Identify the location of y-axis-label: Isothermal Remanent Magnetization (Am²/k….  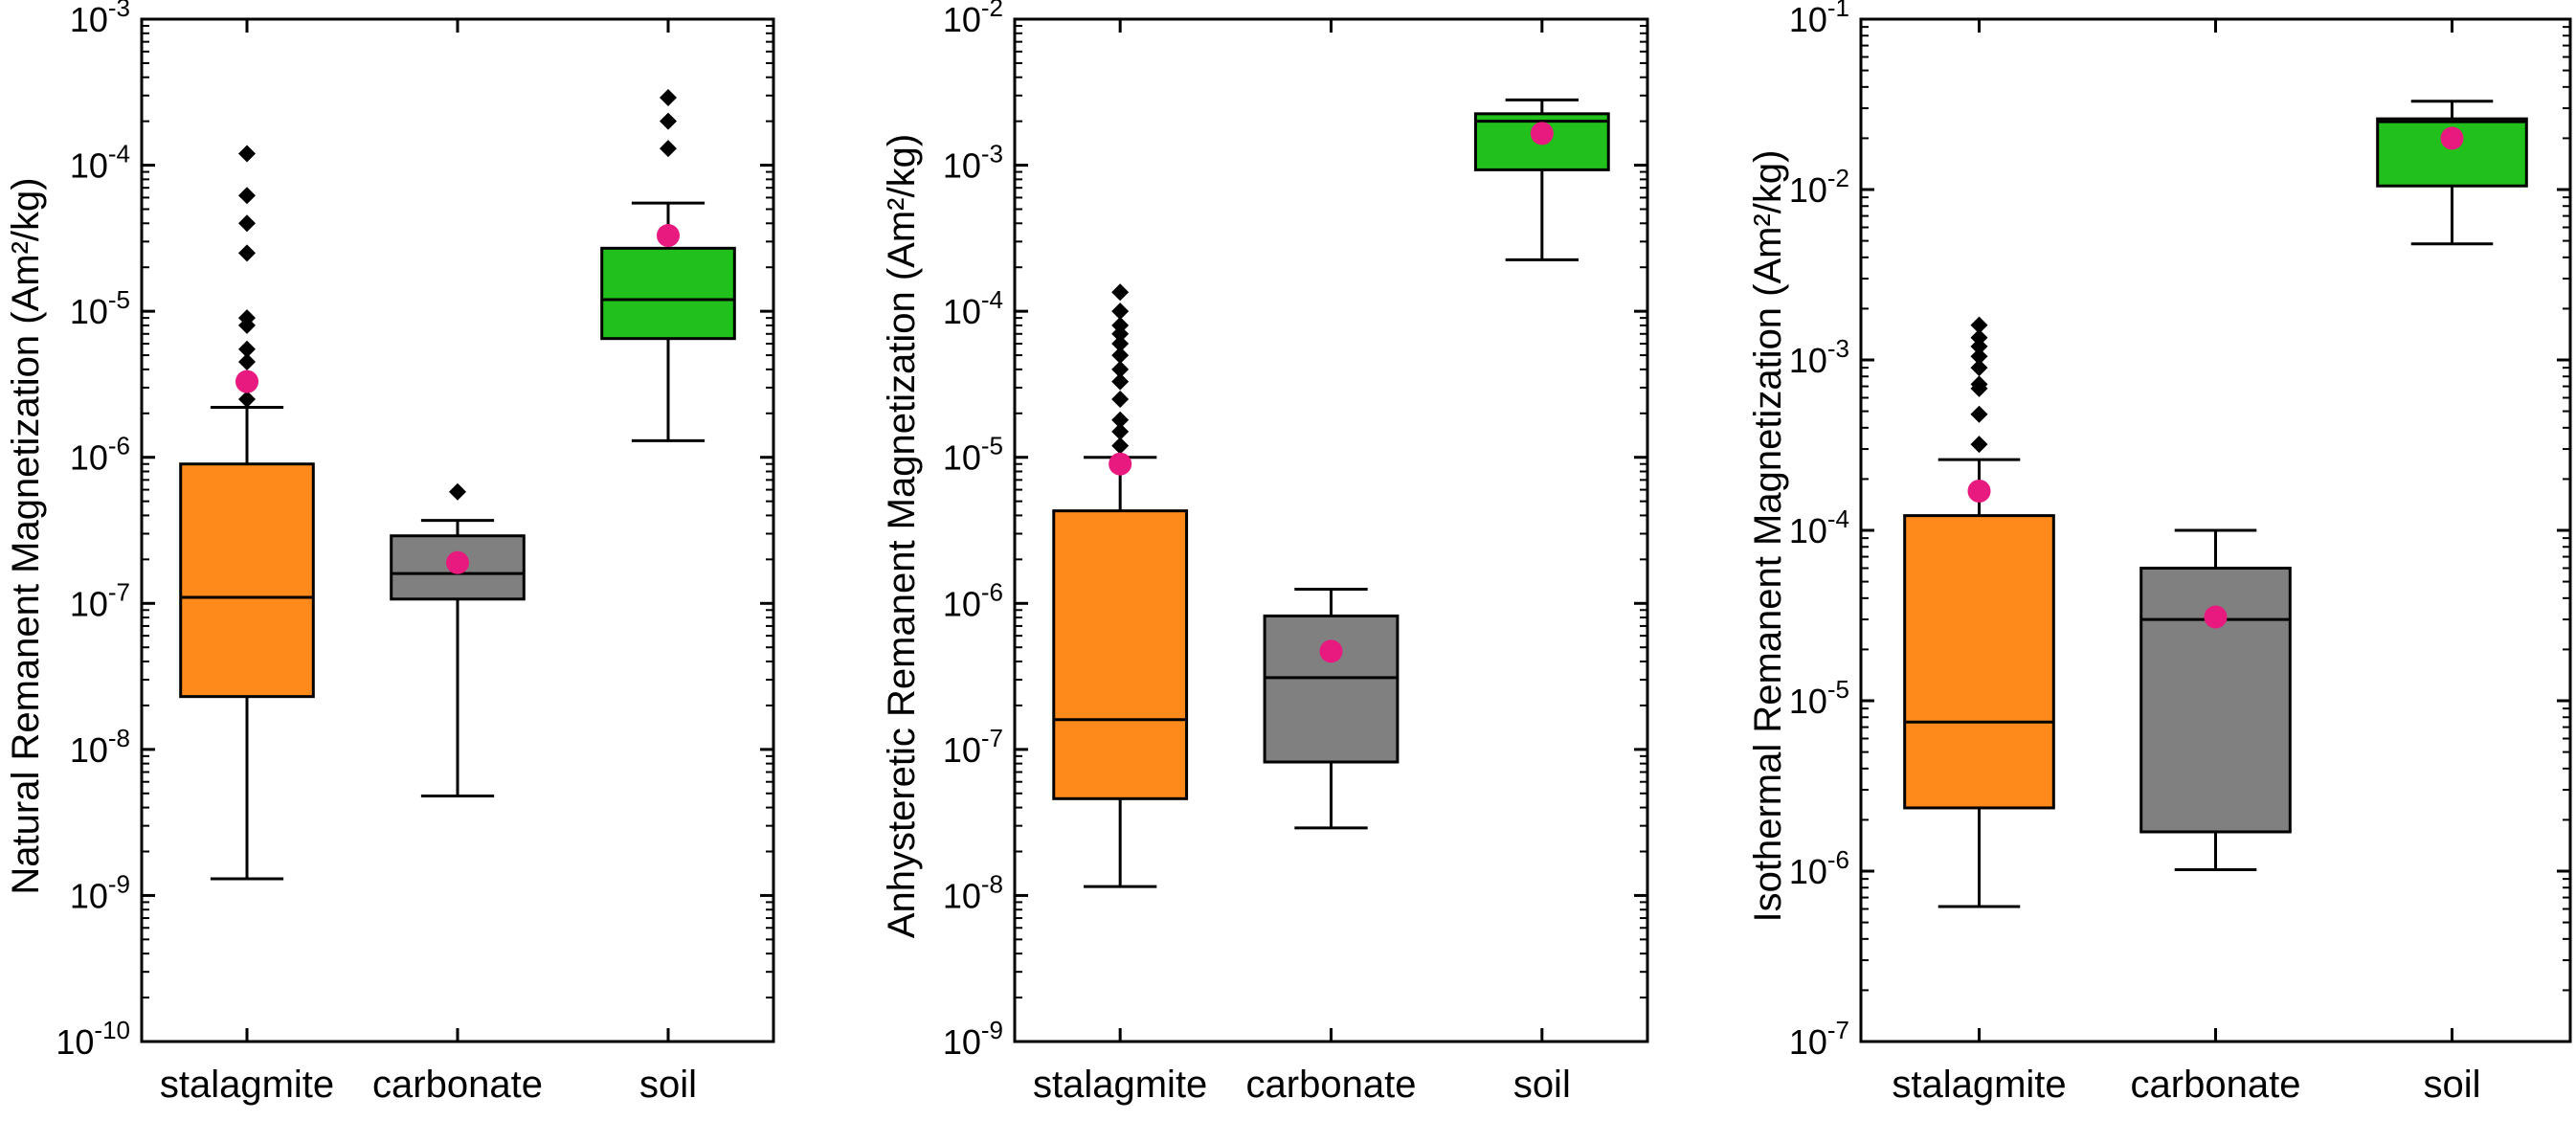
(1768, 536).